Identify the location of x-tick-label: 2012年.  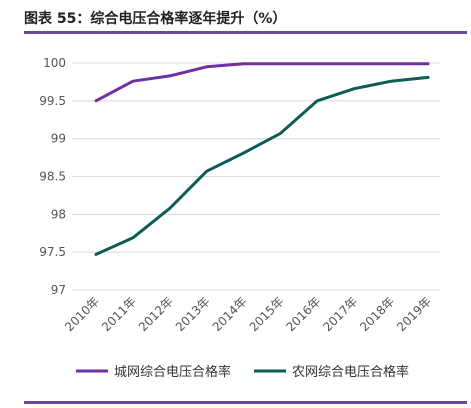
(156, 314).